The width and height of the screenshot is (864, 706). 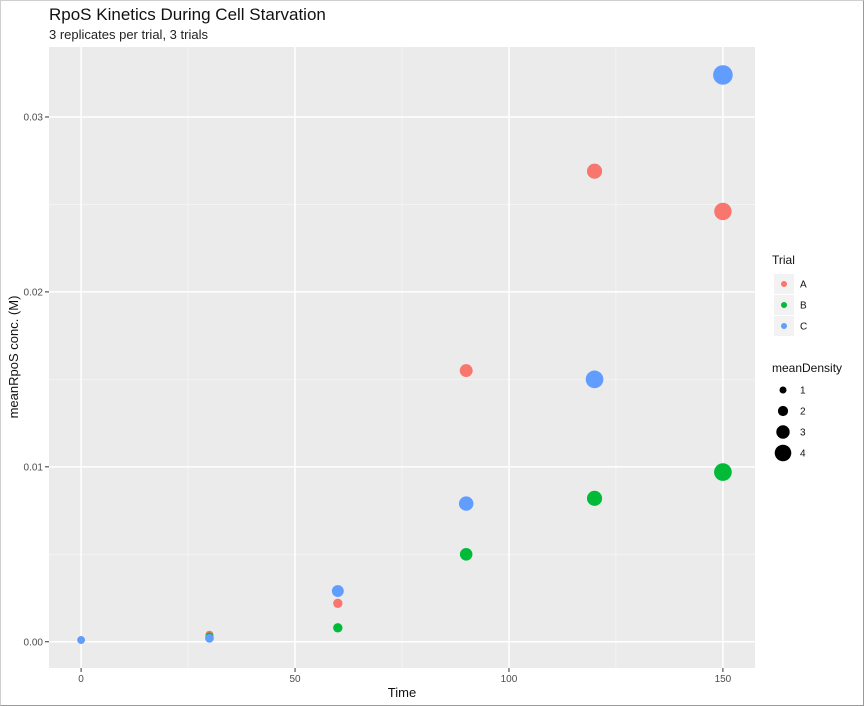 I want to click on x-tick-label: 100, so click(x=509, y=679).